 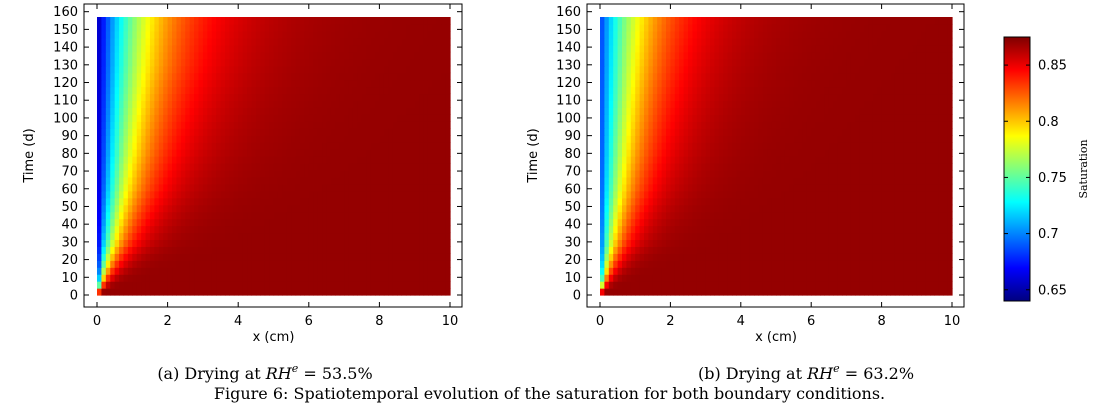 I want to click on colorbar-gradient, so click(x=1017, y=169).